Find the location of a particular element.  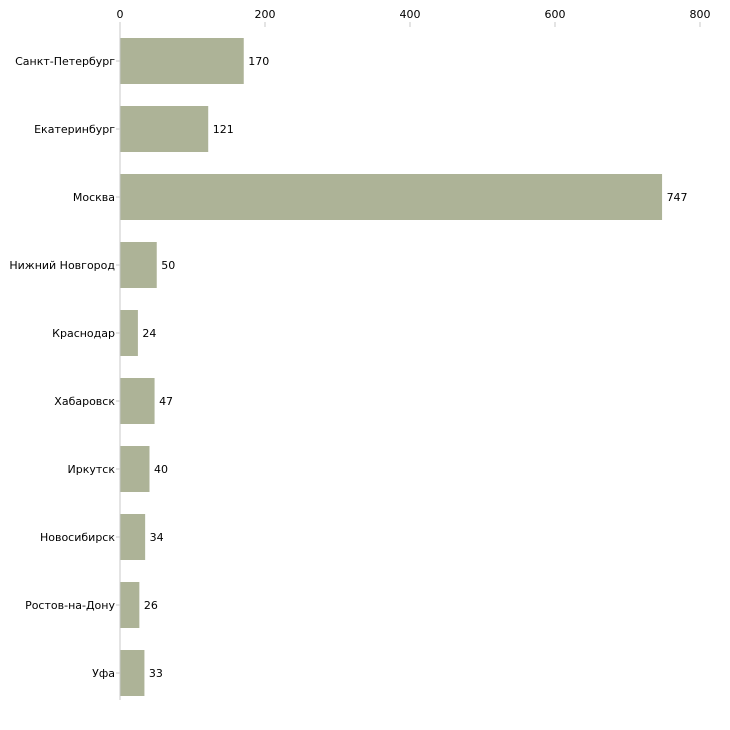

x-axis: 0 200 400 600 800 is located at coordinates (414, 17).